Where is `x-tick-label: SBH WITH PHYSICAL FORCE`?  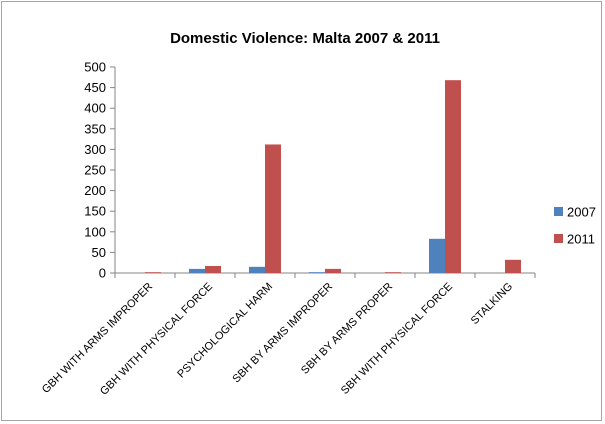
x-tick-label: SBH WITH PHYSICAL FORCE is located at coordinates (397, 339).